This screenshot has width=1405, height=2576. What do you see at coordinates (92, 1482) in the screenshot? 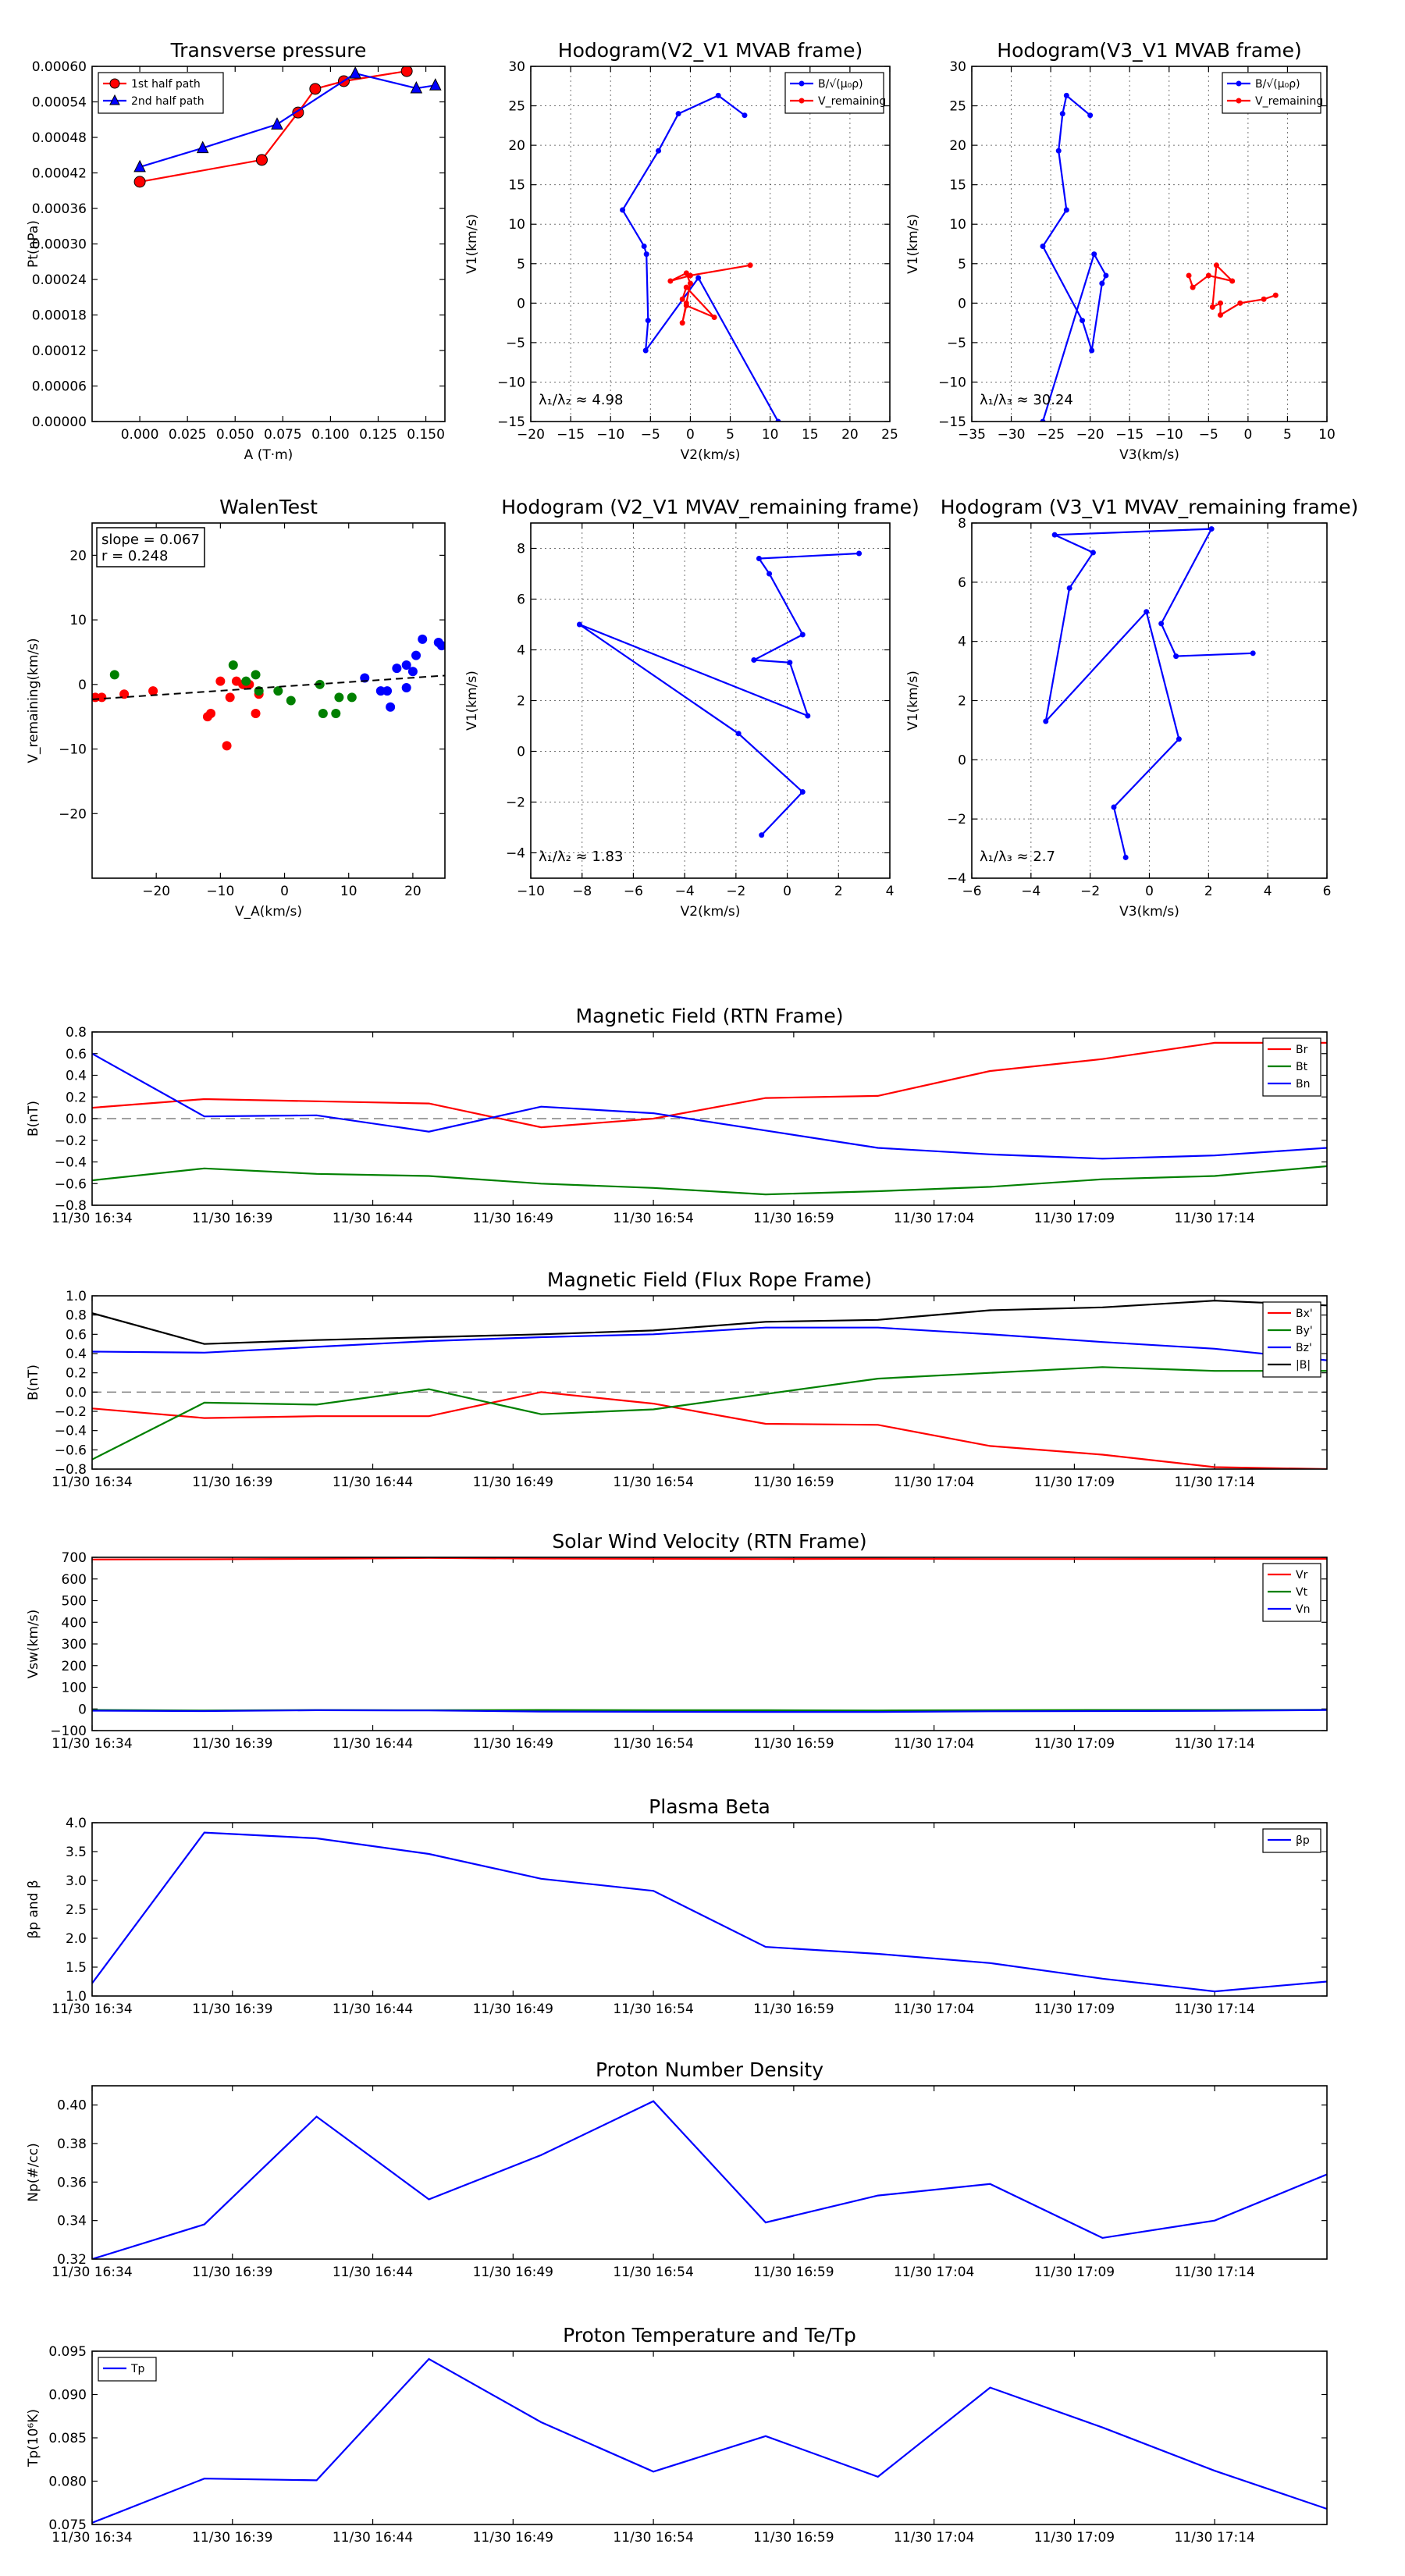
I see `x-tick-label: 11/30 16:34` at bounding box center [92, 1482].